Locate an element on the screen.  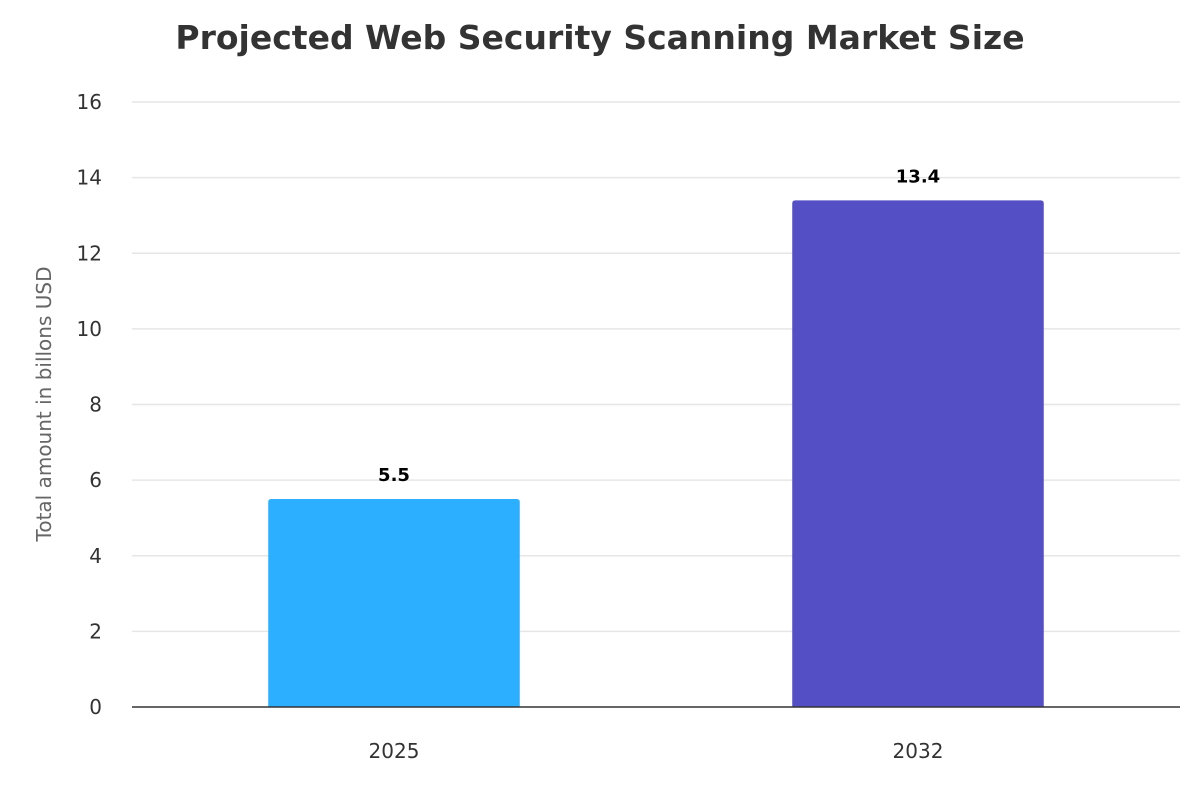
data-label-2032: 13.4 is located at coordinates (918, 176).